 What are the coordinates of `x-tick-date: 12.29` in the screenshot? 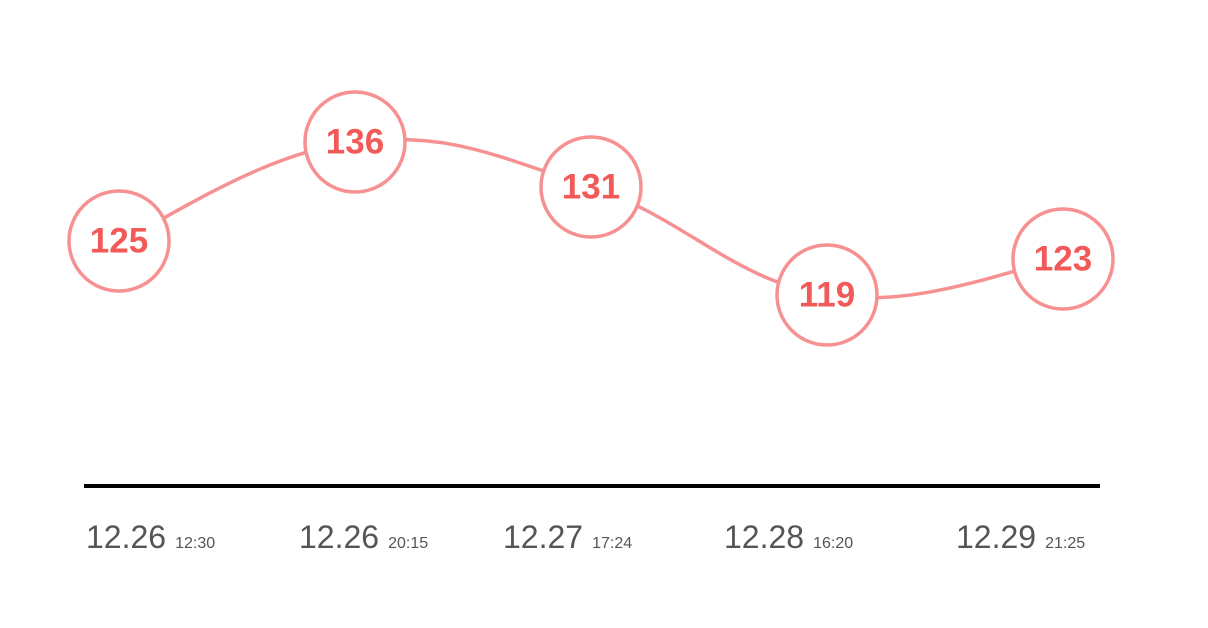 It's located at (996, 537).